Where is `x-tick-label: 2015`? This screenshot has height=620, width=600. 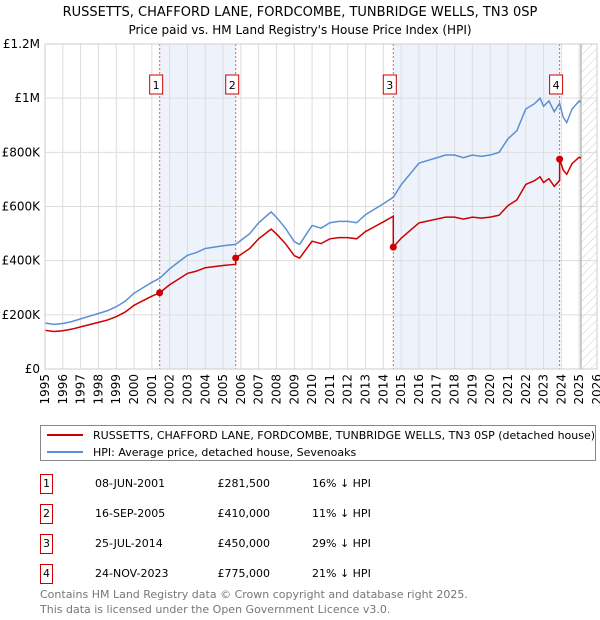 x-tick-label: 2015 is located at coordinates (401, 389).